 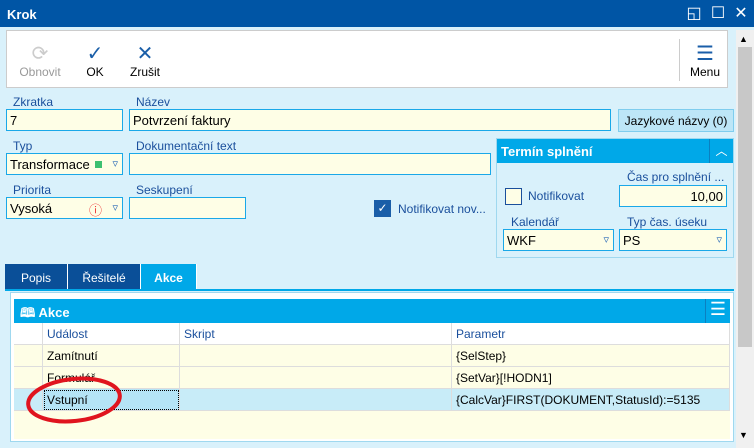 I want to click on typ-select: Transformace ▿, so click(x=64, y=164).